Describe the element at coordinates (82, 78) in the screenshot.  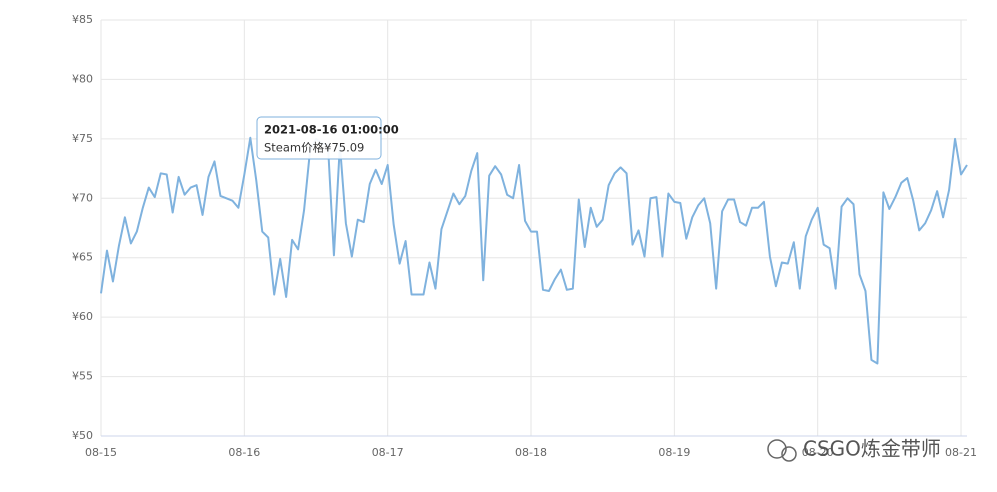
I see `y-tick-label: ¥80` at that location.